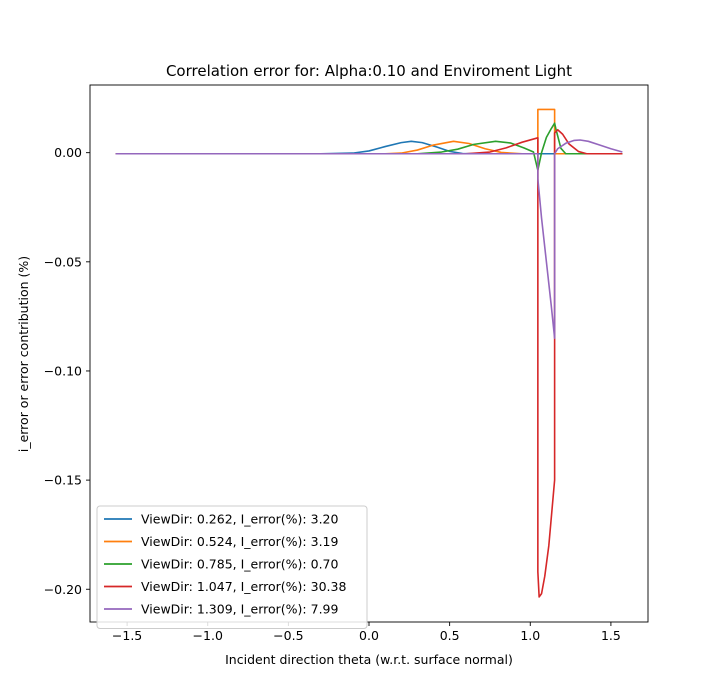 The image size is (720, 700). What do you see at coordinates (239, 609) in the screenshot?
I see `legend-label-5: ViewDir: 1.309, I_error(%): 7.99` at bounding box center [239, 609].